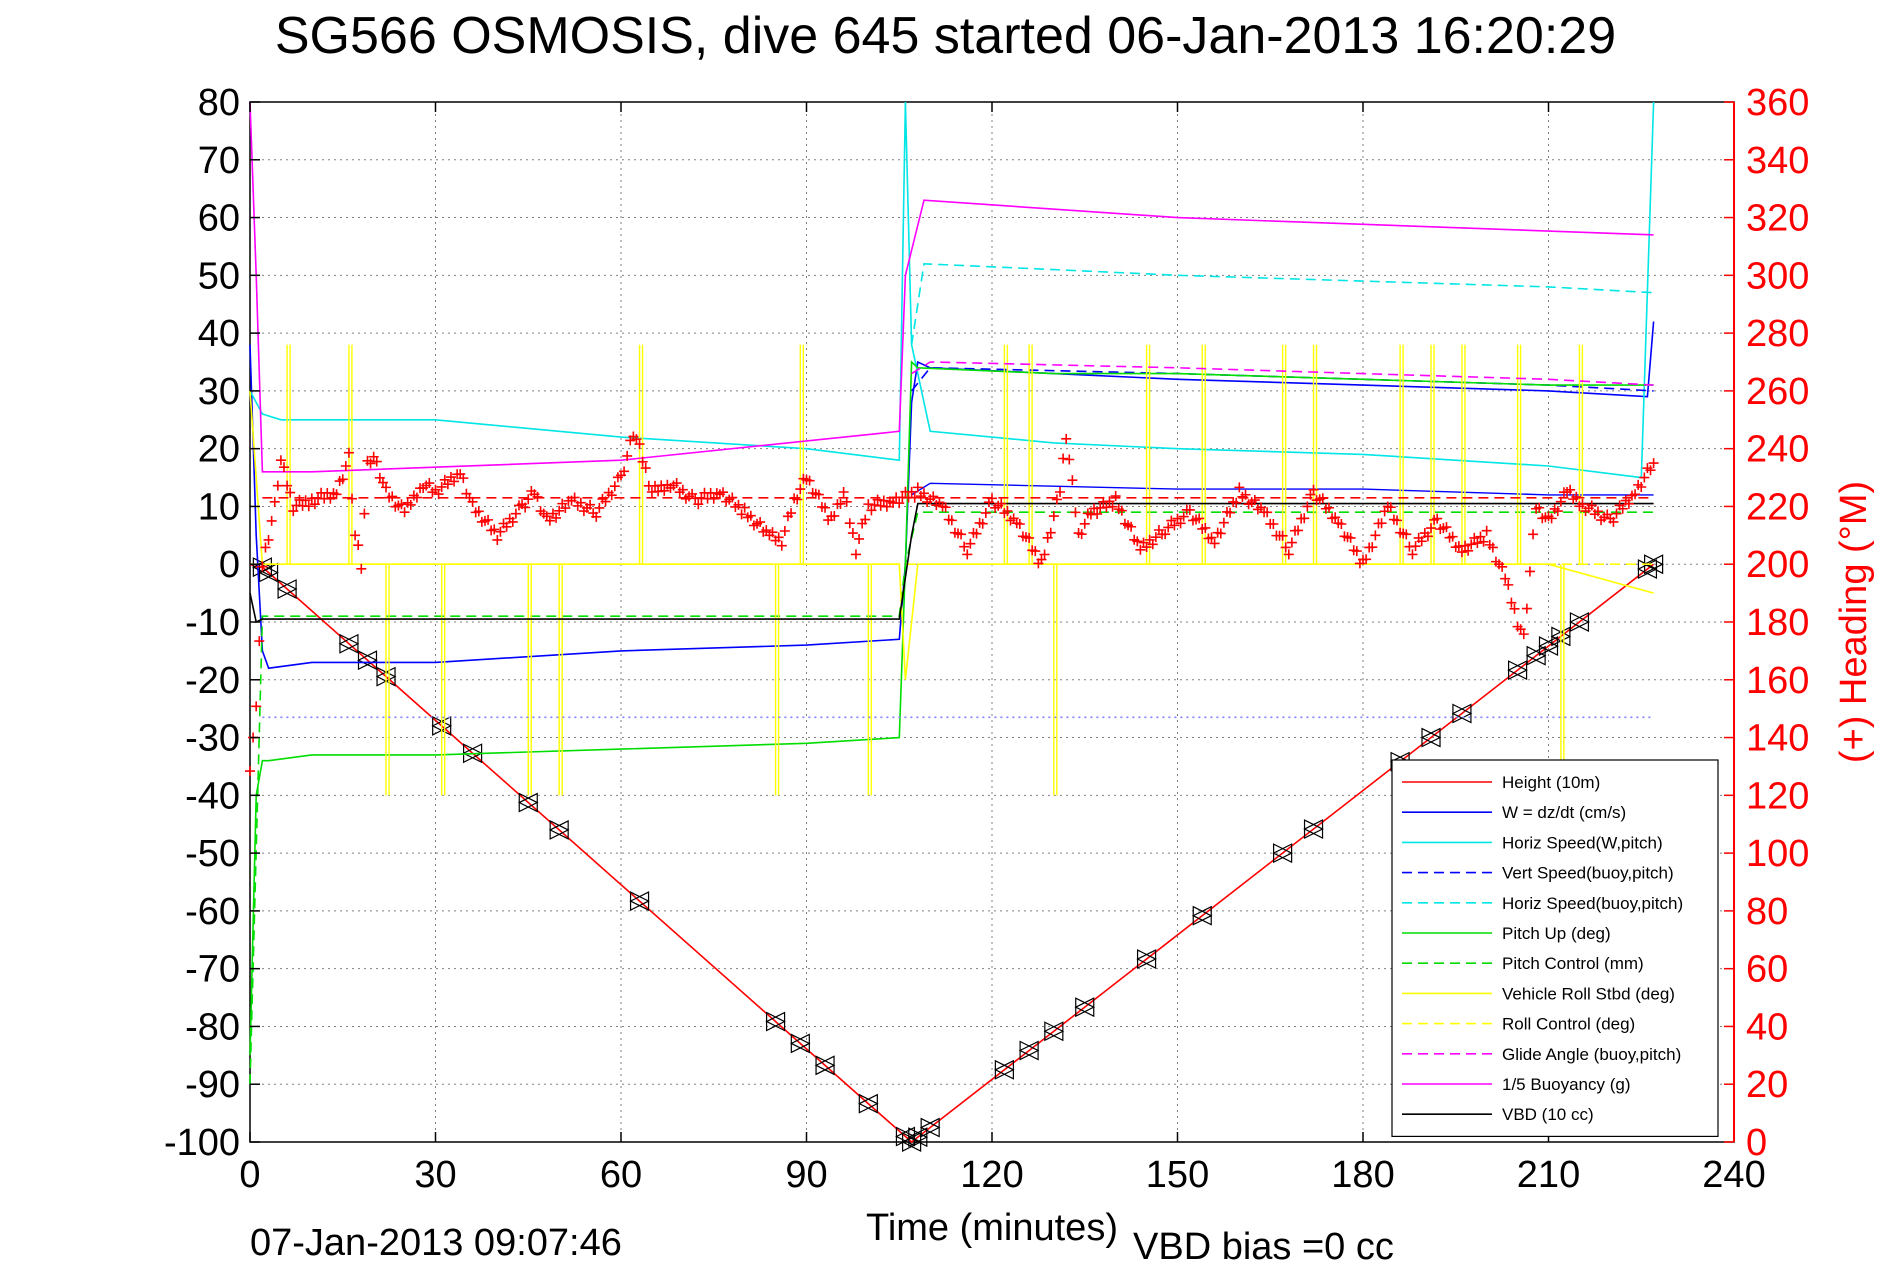 The width and height of the screenshot is (1891, 1269). I want to click on x-tick-label: 150, so click(1177, 1175).